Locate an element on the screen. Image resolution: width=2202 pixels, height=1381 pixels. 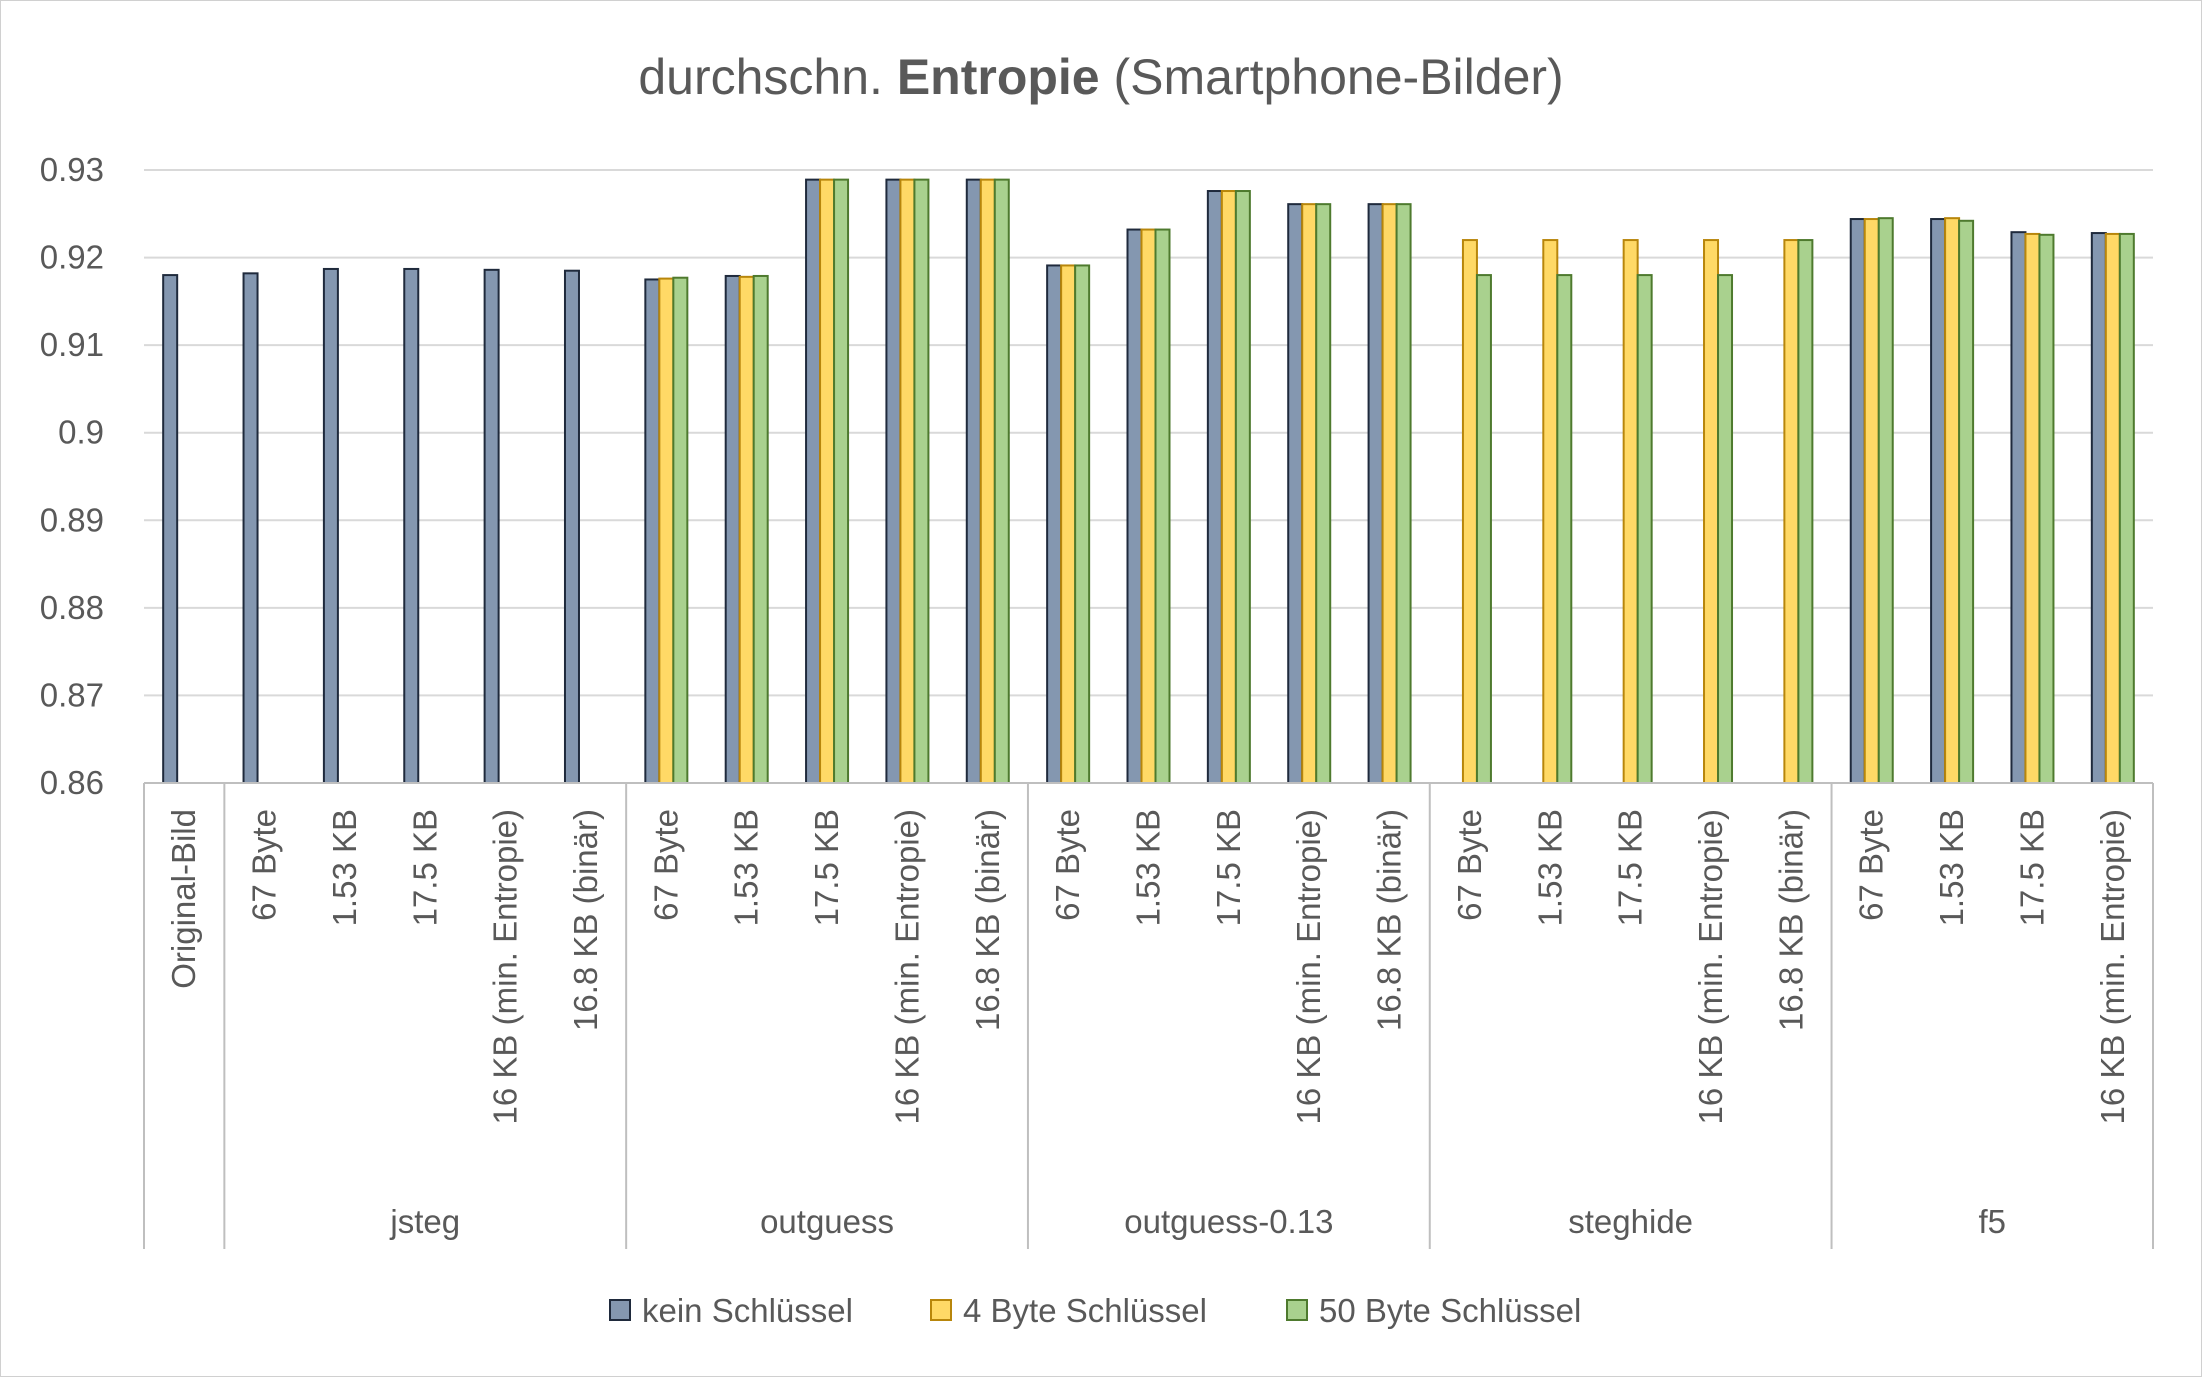
group-label-outguess: outguess is located at coordinates (827, 1221).